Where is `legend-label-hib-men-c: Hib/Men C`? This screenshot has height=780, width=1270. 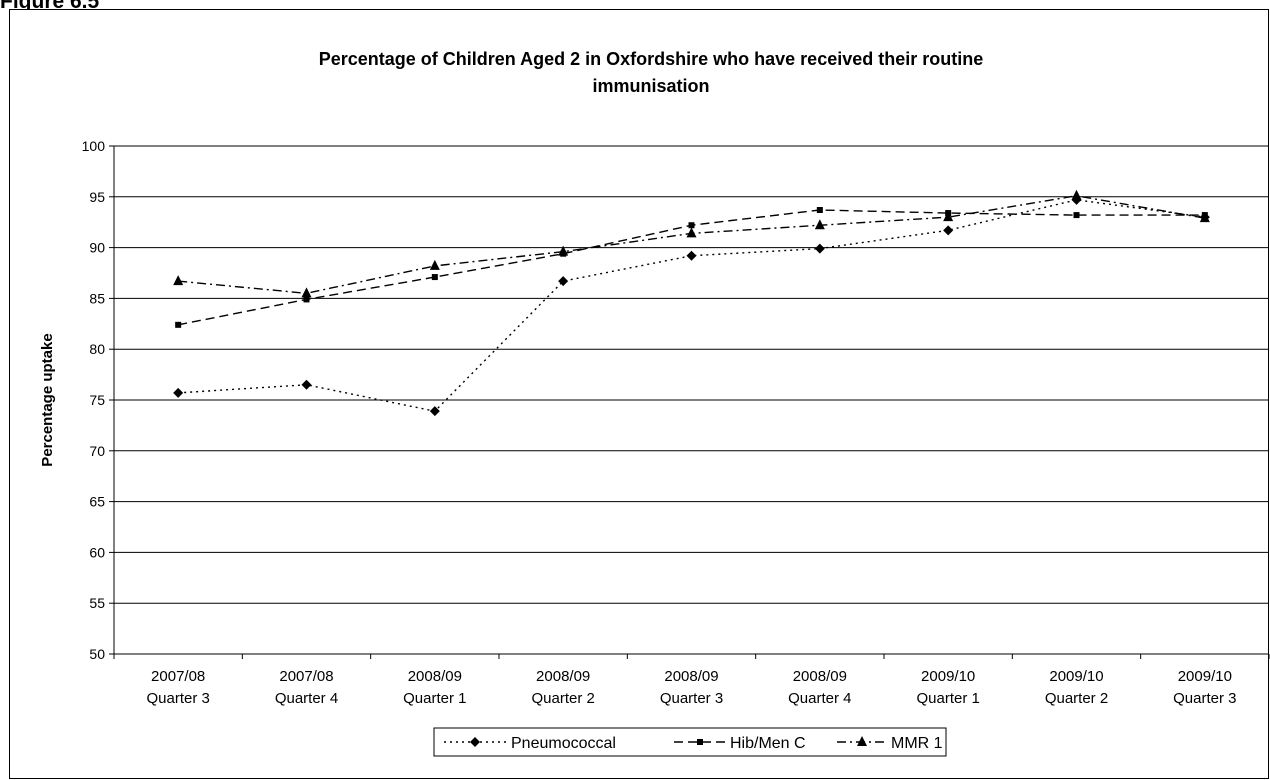 legend-label-hib-men-c: Hib/Men C is located at coordinates (768, 743).